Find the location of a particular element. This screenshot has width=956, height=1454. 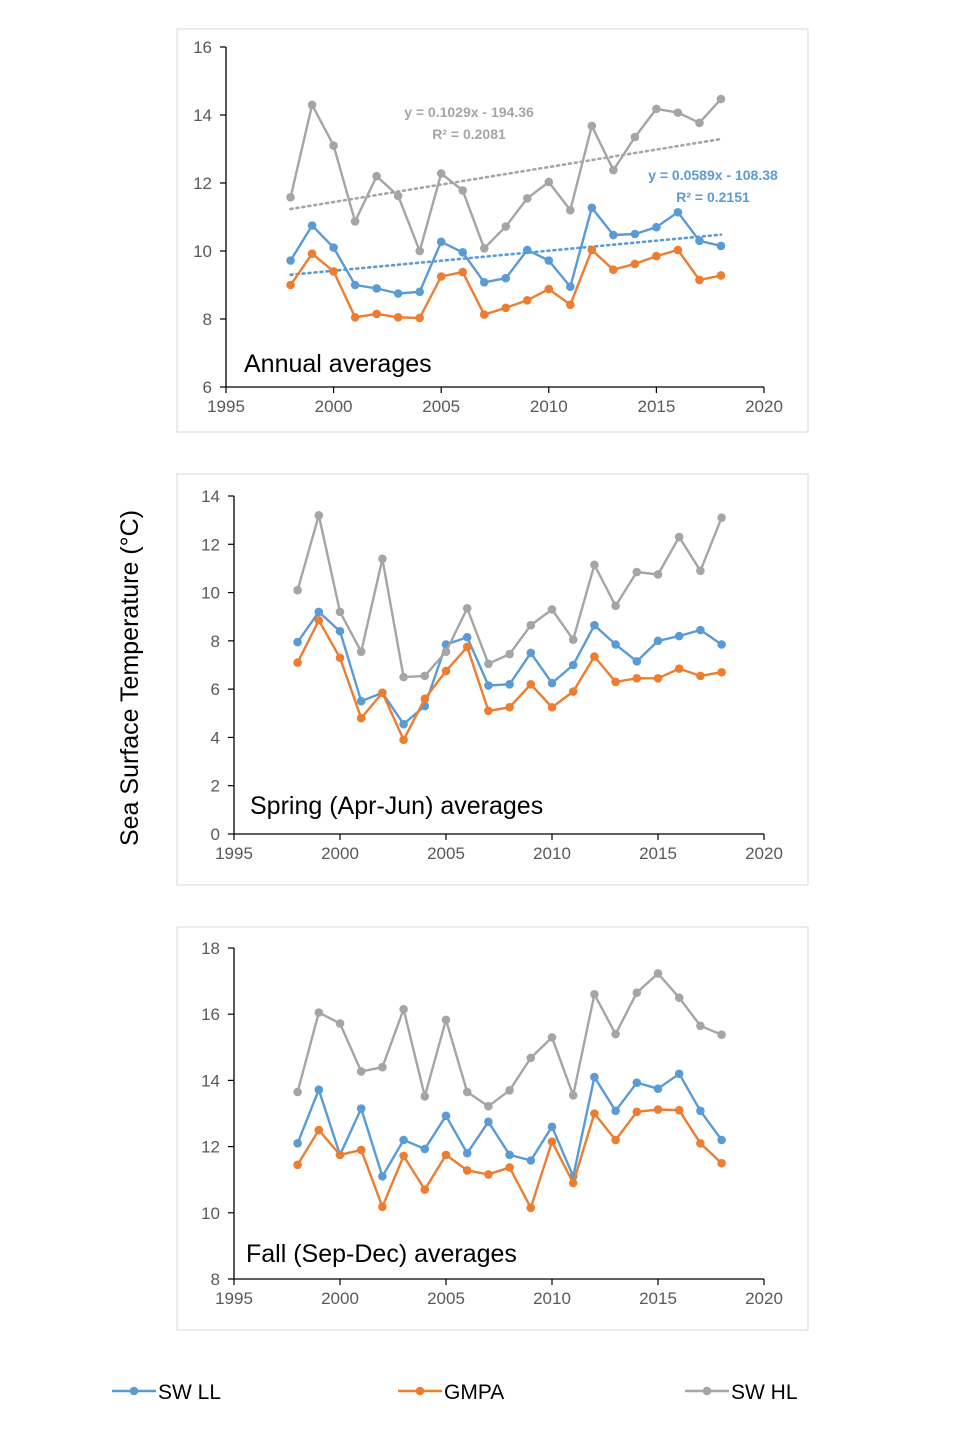

y-tick-label: 14 is located at coordinates (210, 1080).